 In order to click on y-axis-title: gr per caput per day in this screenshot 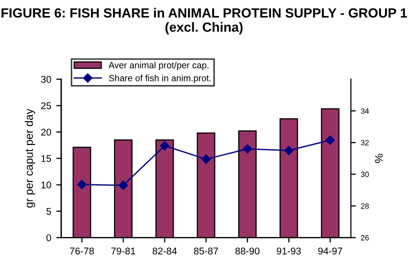, I will do `click(30, 158)`.